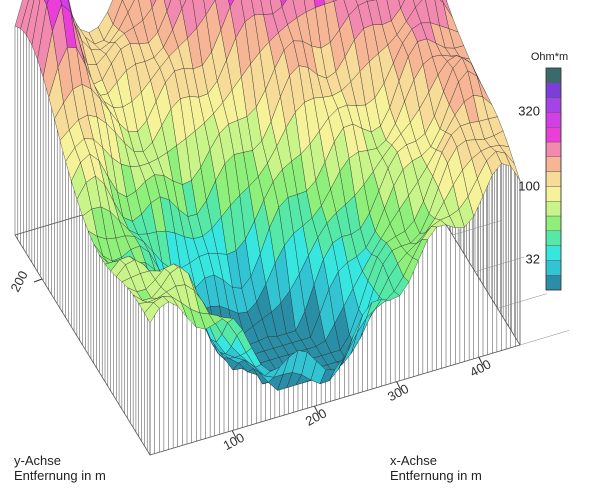 This screenshot has width=589, height=488. Describe the element at coordinates (18, 281) in the screenshot. I see `y-tick-label: 200` at that location.